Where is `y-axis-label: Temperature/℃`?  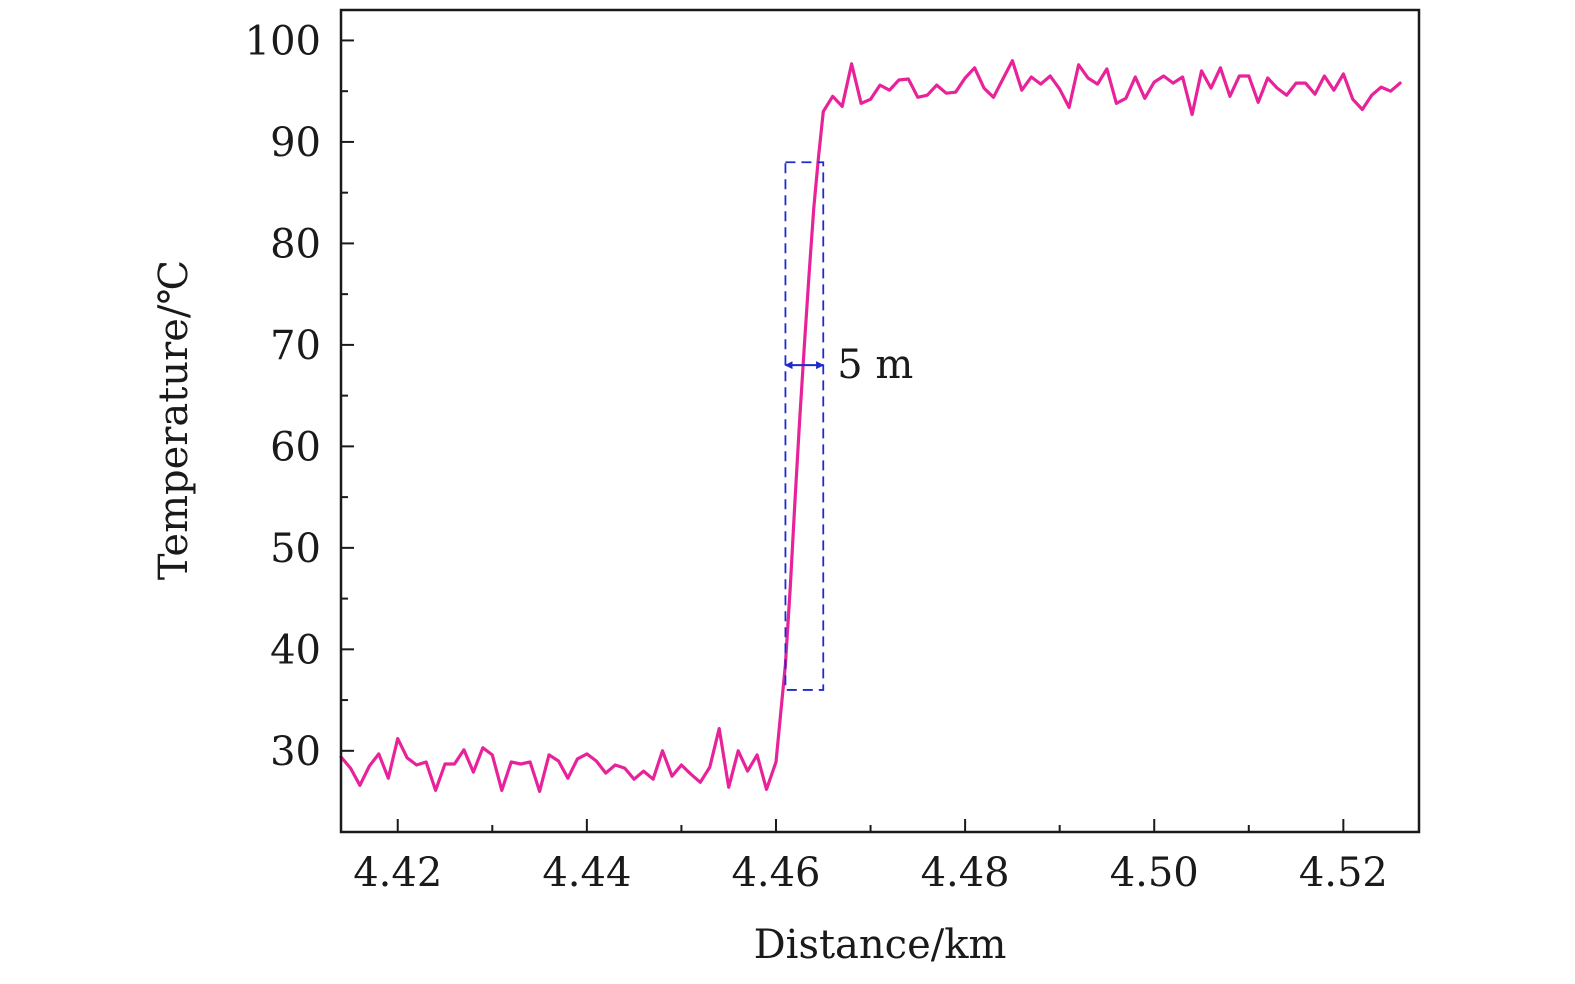
y-axis-label: Temperature/℃ is located at coordinates (174, 420).